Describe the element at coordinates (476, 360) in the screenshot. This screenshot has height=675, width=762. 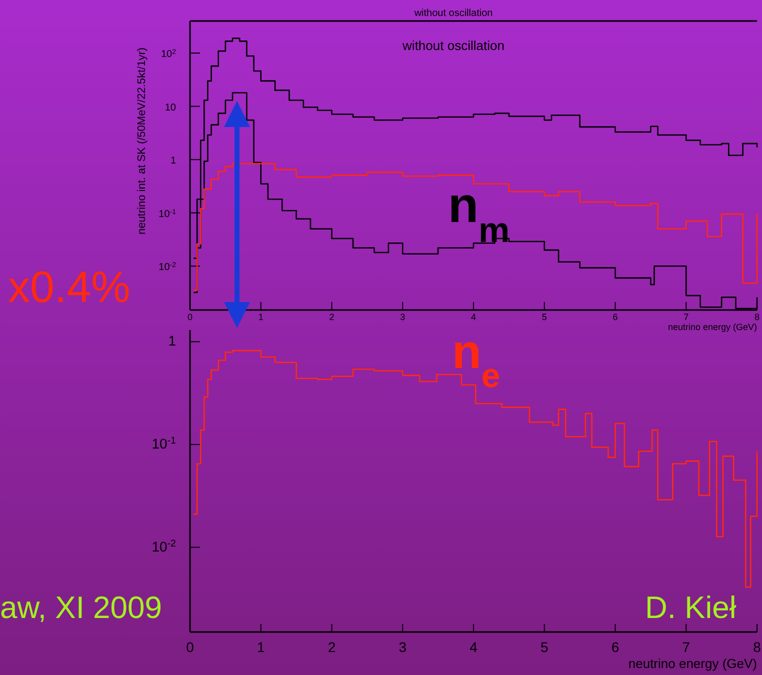
I see `annotation: n$_{e}$` at that location.